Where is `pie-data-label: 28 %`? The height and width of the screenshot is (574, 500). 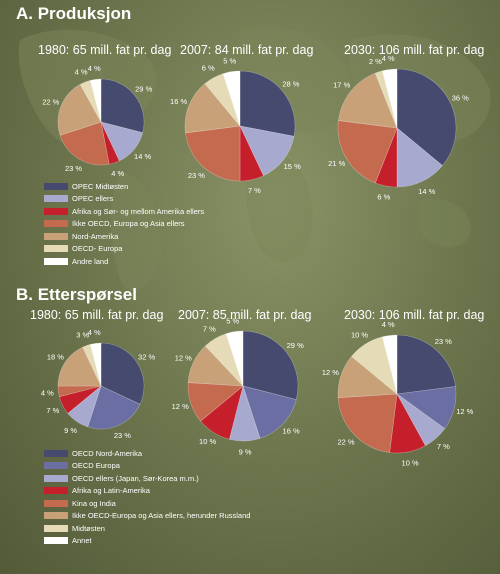 pie-data-label: 28 % is located at coordinates (290, 83).